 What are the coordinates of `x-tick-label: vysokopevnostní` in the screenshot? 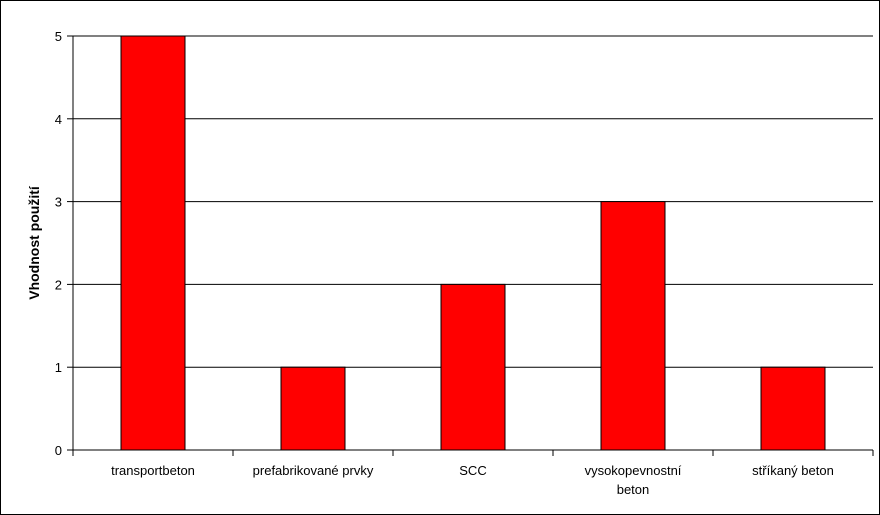 It's located at (633, 470).